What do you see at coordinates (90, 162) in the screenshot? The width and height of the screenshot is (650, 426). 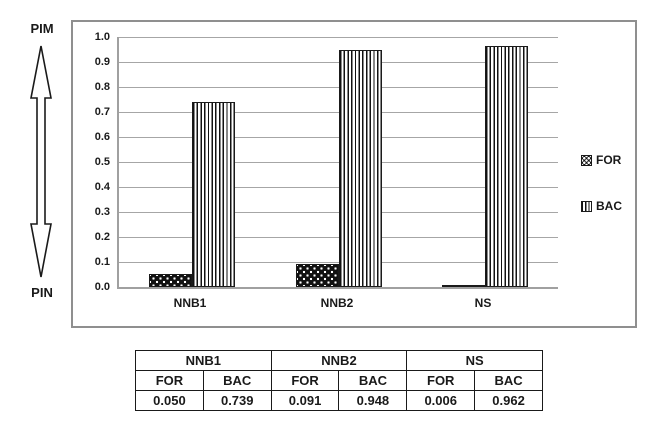 I see `y-axis-tick-labels: 1.0 0.9 0.8 0.7 0.6 0.5 0.4 0.3 0.2 0.1 0.0` at bounding box center [90, 162].